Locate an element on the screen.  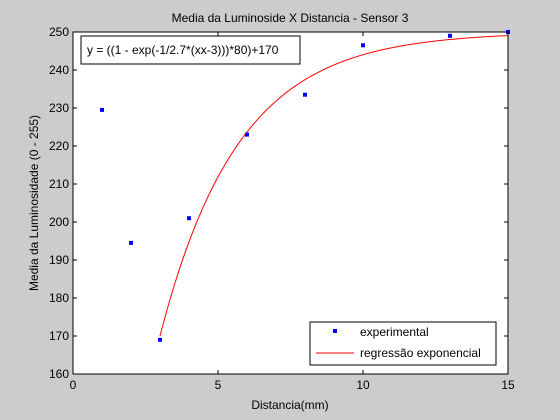
y-tick-label: 210 is located at coordinates (59, 184).